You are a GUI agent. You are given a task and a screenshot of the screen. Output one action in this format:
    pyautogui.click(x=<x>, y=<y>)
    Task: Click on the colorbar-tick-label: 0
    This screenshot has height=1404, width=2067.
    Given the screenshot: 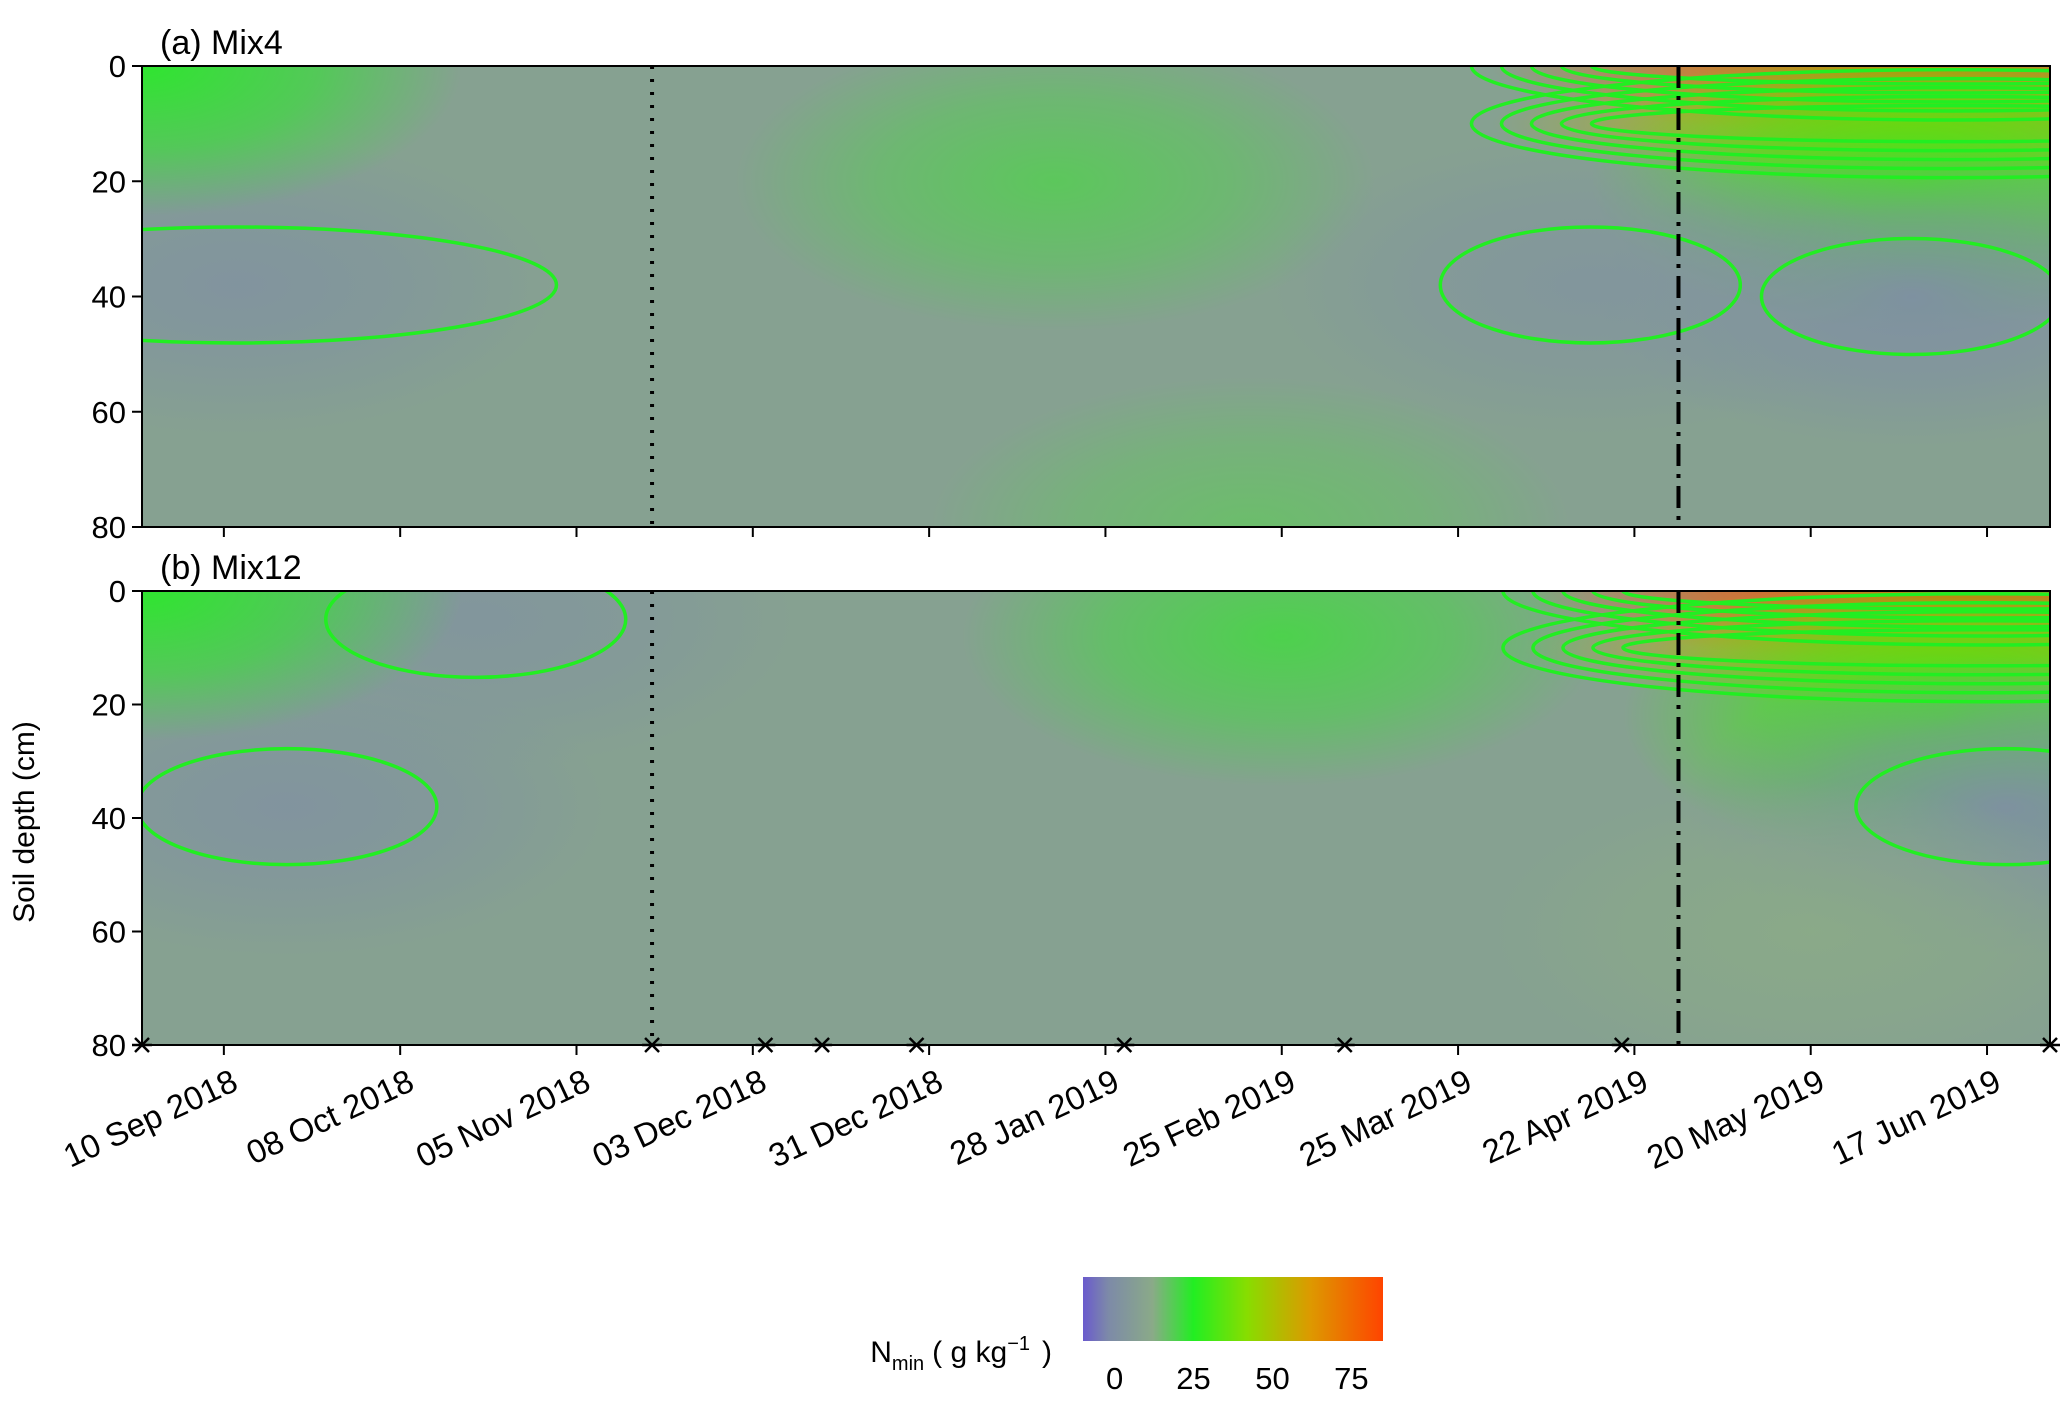 What is the action you would take?
    pyautogui.click(x=1114, y=1378)
    